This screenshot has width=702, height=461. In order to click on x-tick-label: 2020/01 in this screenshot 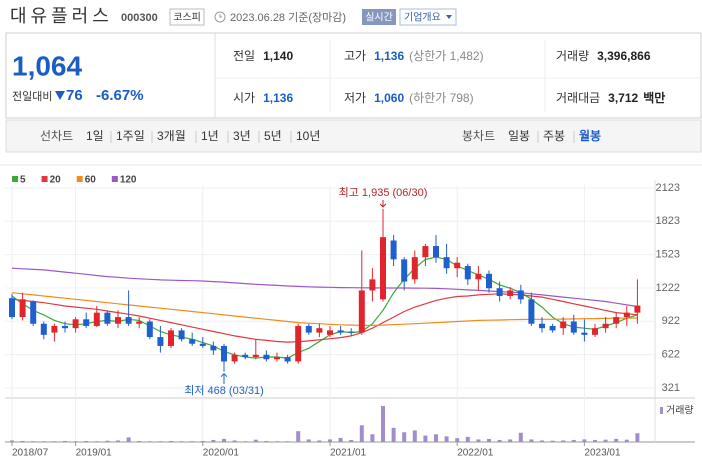, I will do `click(221, 453)`.